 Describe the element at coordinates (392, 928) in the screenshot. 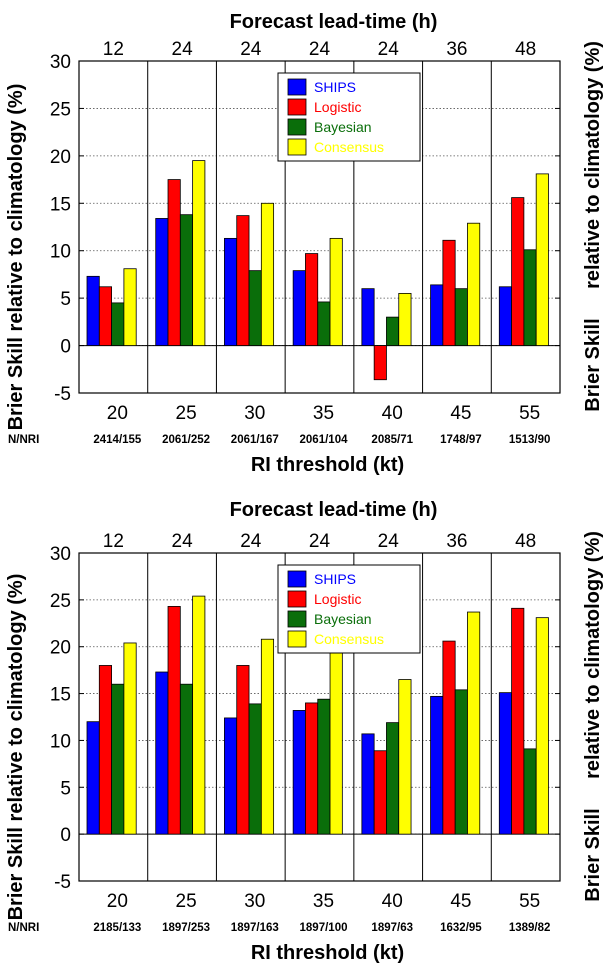

I see `count-label: 1897/63` at that location.